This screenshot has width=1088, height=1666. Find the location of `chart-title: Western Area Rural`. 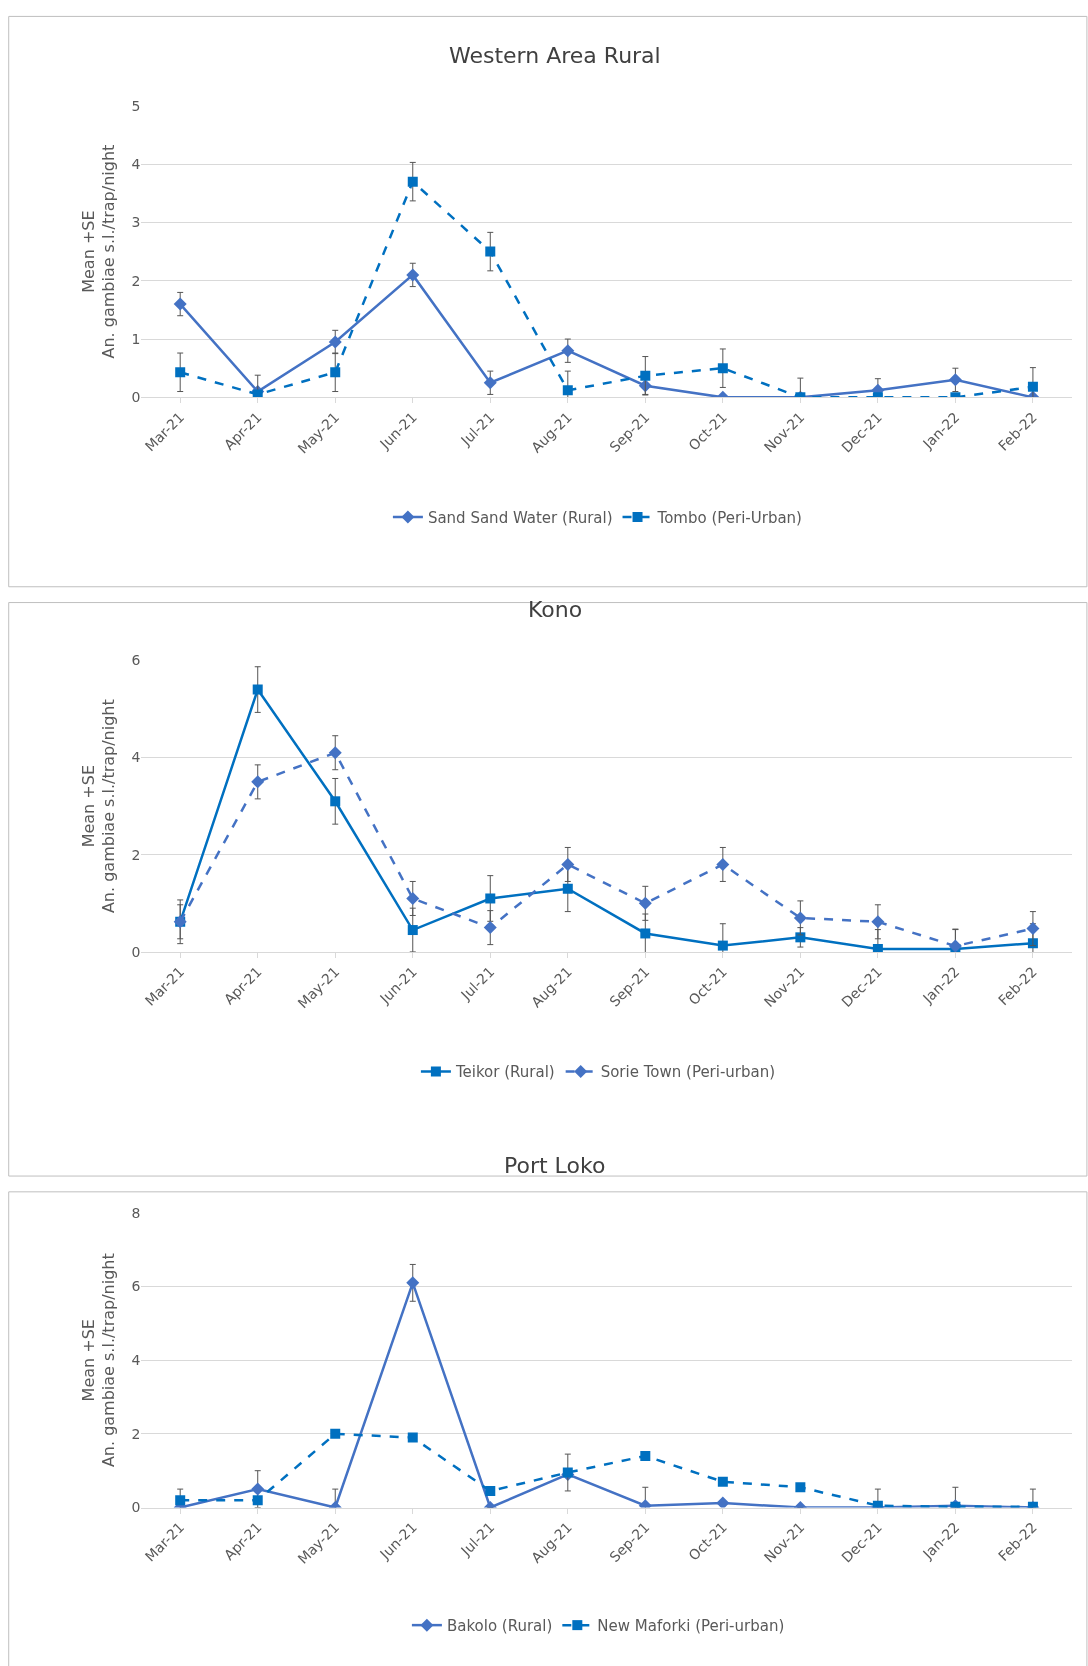

chart-title: Western Area Rural is located at coordinates (555, 55).